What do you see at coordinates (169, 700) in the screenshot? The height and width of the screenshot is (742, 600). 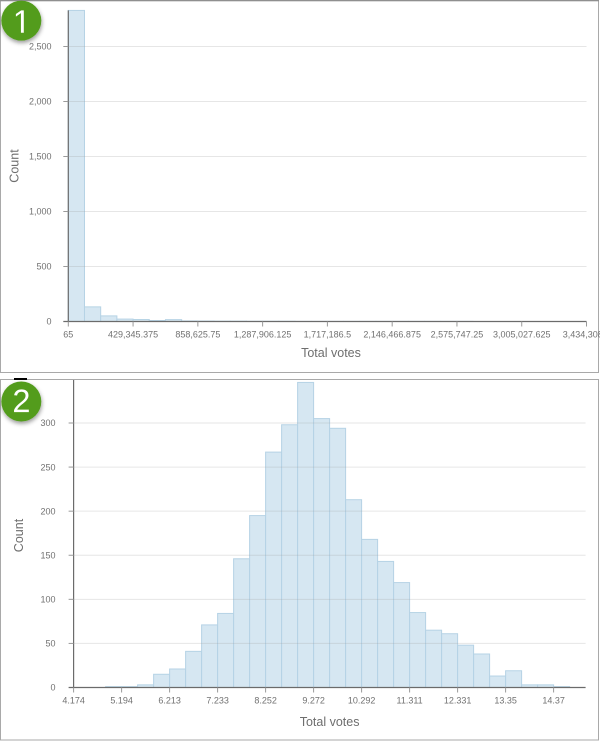 I see `svg-text: 6.213` at bounding box center [169, 700].